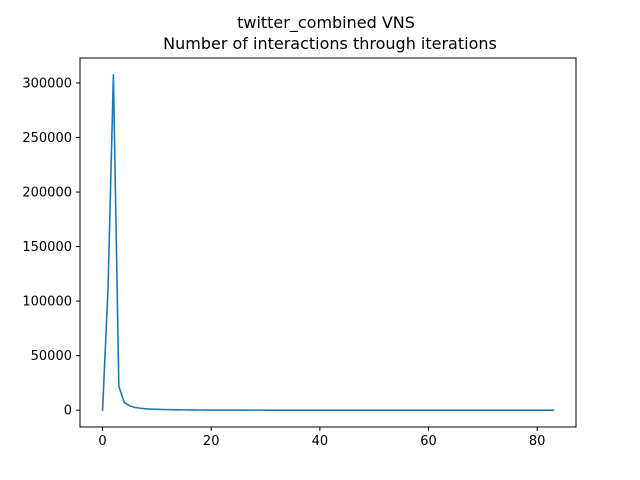 This screenshot has width=640, height=480. Describe the element at coordinates (320, 441) in the screenshot. I see `x-tick-label: 40` at that location.